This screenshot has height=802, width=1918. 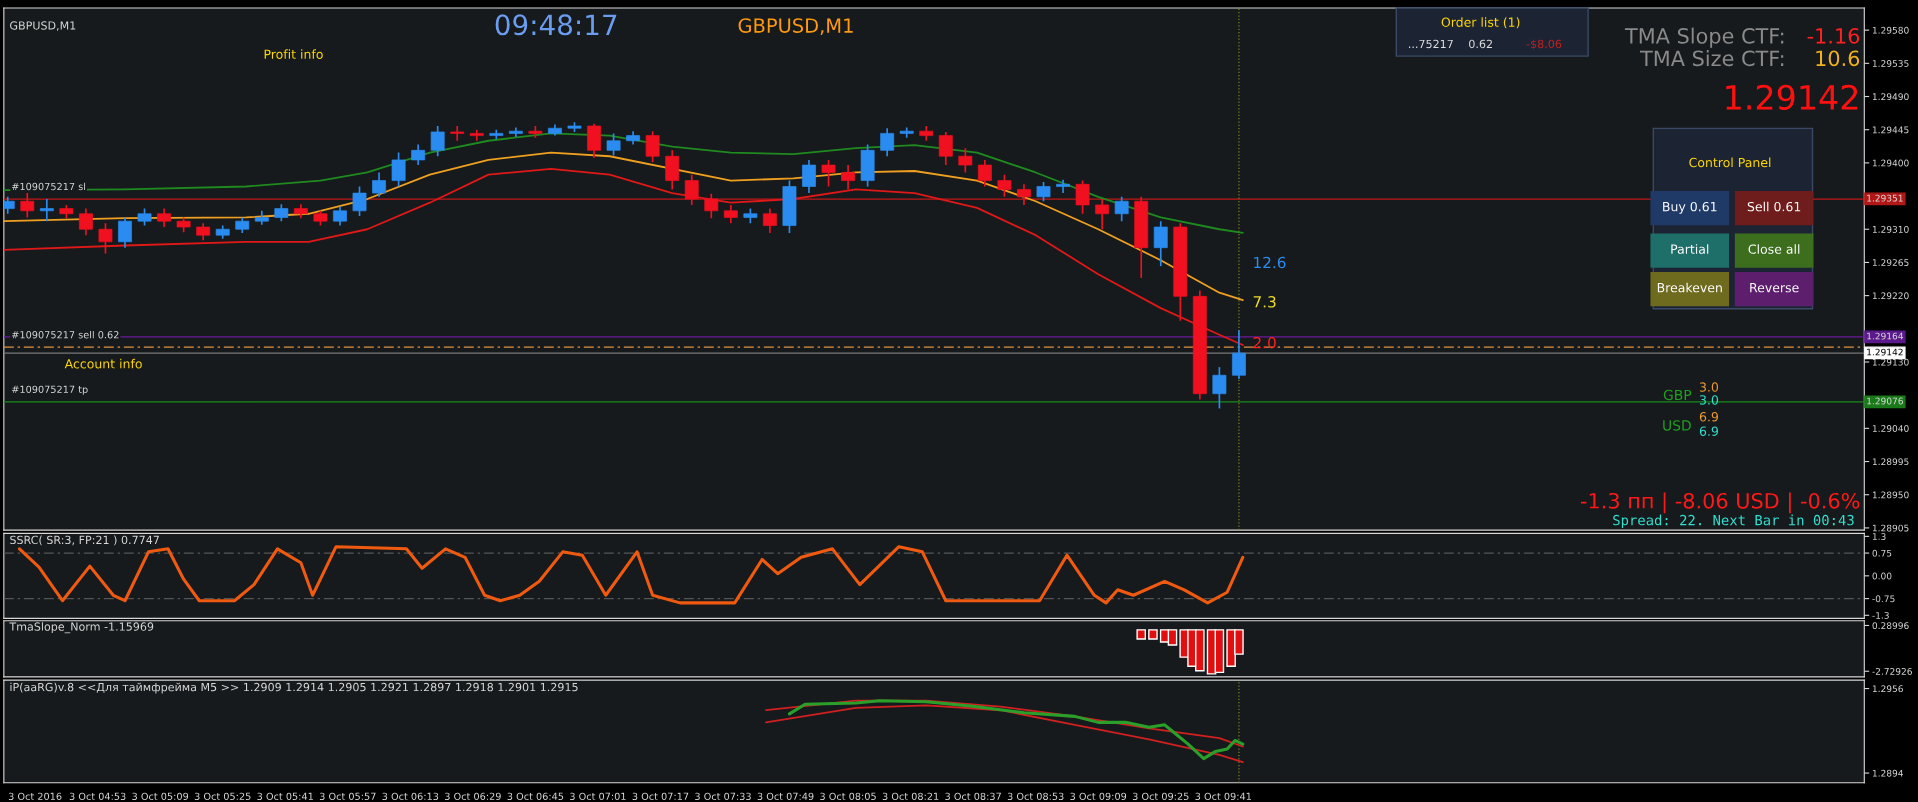 What do you see at coordinates (1264, 302) in the screenshot?
I see `annotation: 7.3` at bounding box center [1264, 302].